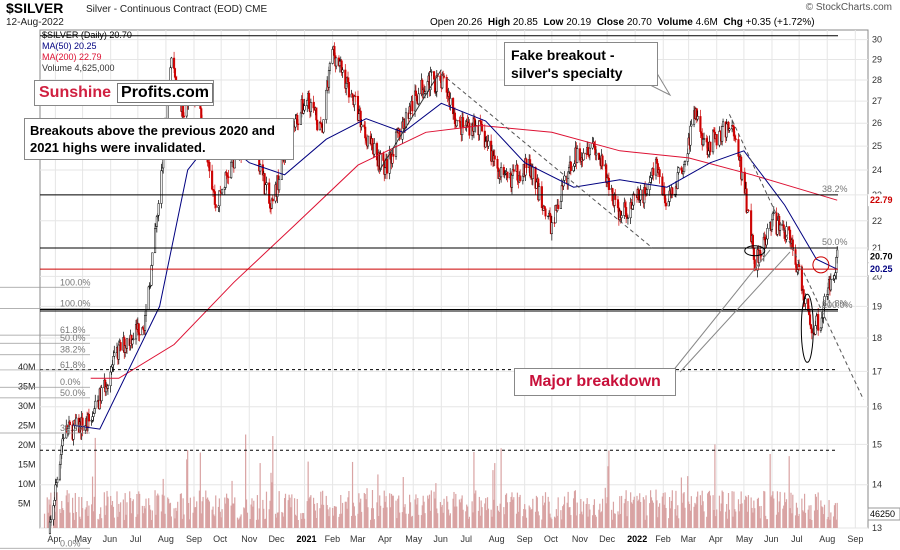 The width and height of the screenshot is (900, 550). I want to click on x-tick-label: Aug, so click(497, 539).